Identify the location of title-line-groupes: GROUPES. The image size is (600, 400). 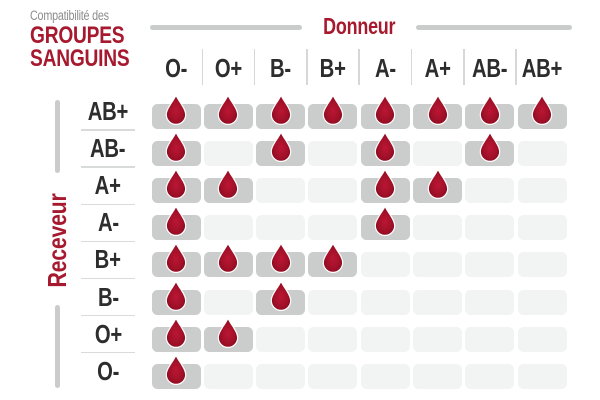
(77, 35).